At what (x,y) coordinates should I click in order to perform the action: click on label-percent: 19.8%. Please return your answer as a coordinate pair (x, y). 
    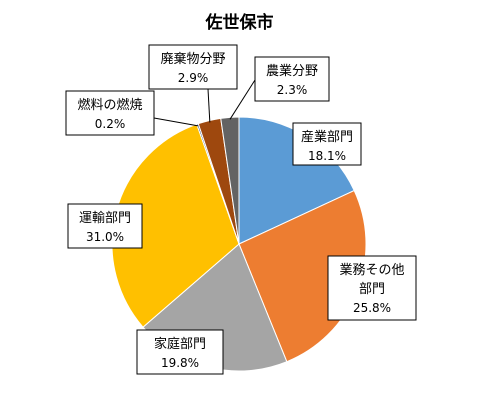
    Looking at the image, I should click on (180, 363).